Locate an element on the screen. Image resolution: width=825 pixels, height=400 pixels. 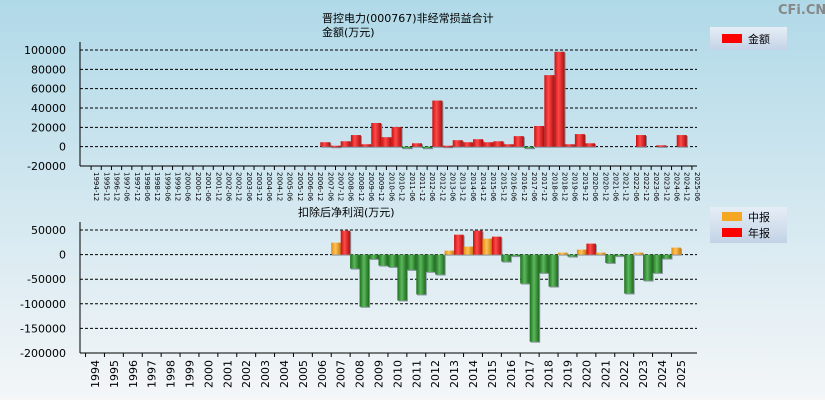
x-tick-label: 2008-12 is located at coordinates (361, 186).